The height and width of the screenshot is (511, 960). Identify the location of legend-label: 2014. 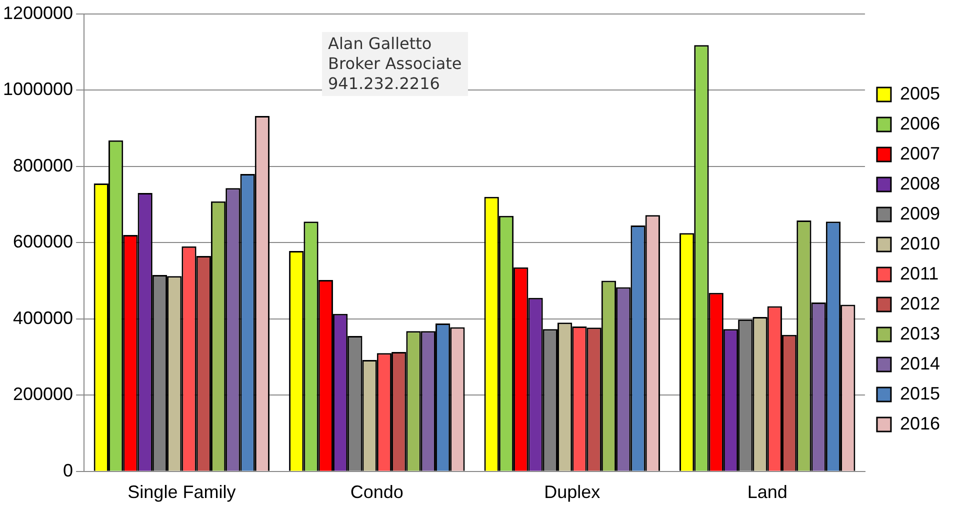
(920, 363).